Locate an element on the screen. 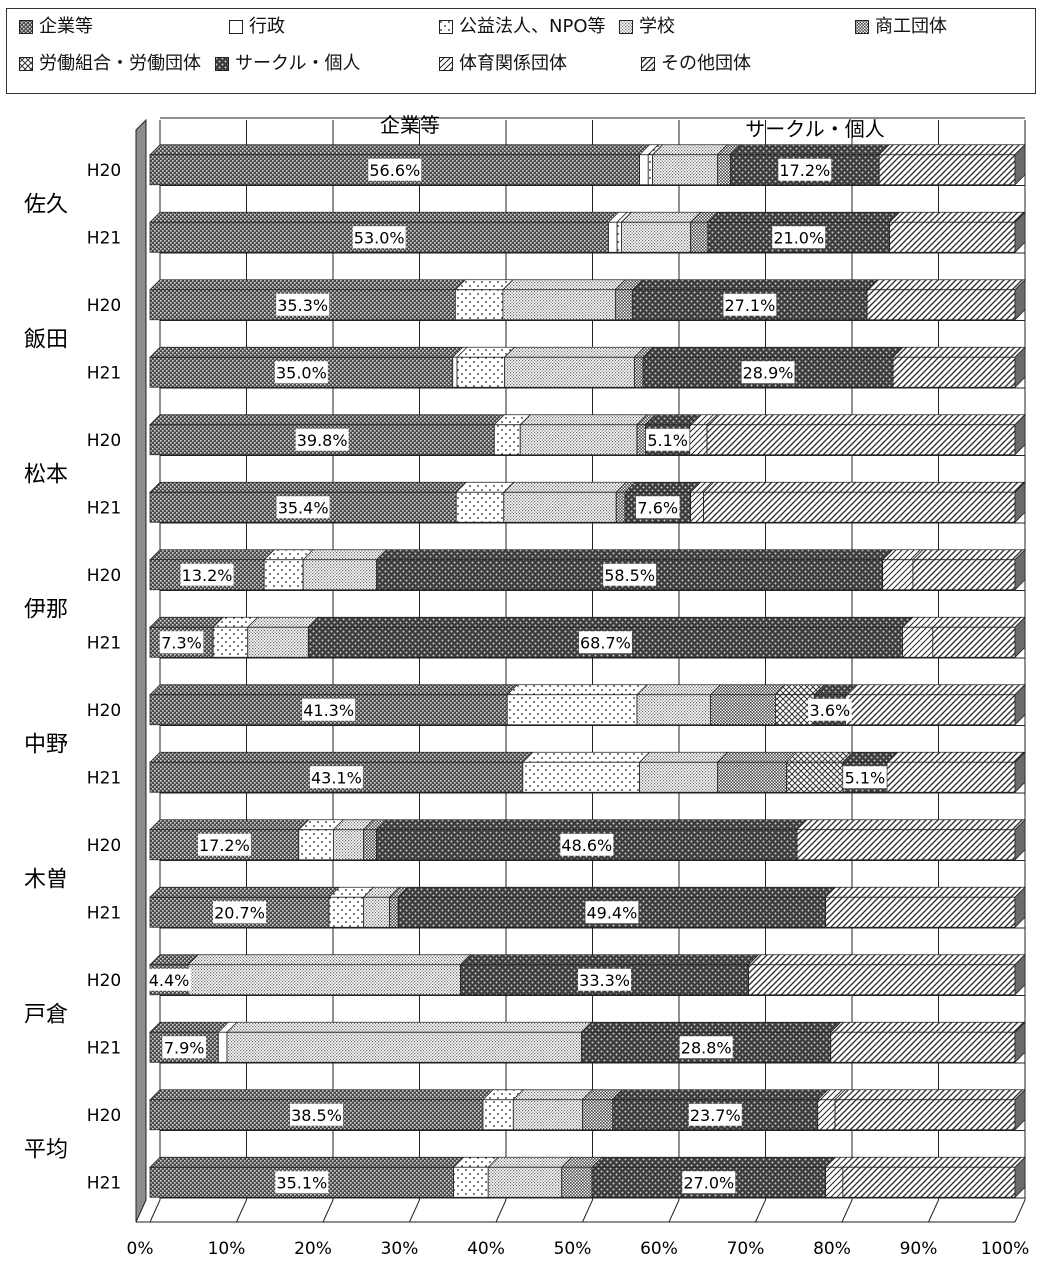 This screenshot has height=1262, width=1041. data-label: 53.0% is located at coordinates (379, 237).